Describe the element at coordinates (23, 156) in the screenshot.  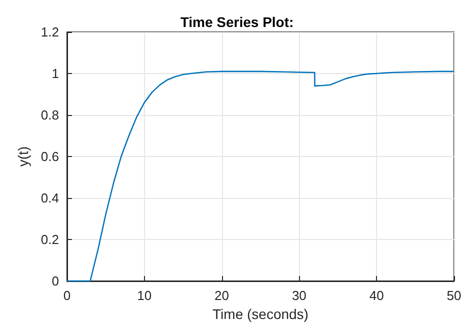
I see `y-axis-title: y(t)` at that location.